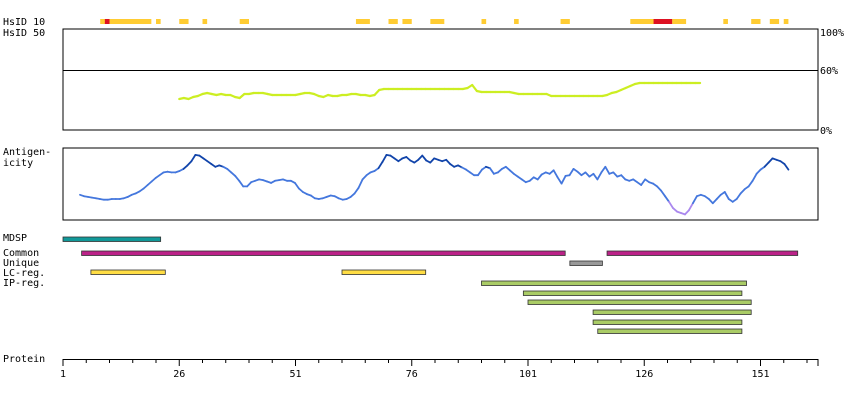 This screenshot has width=850, height=400. What do you see at coordinates (829, 71) in the screenshot?
I see `identity-tick-60: 60%` at bounding box center [829, 71].